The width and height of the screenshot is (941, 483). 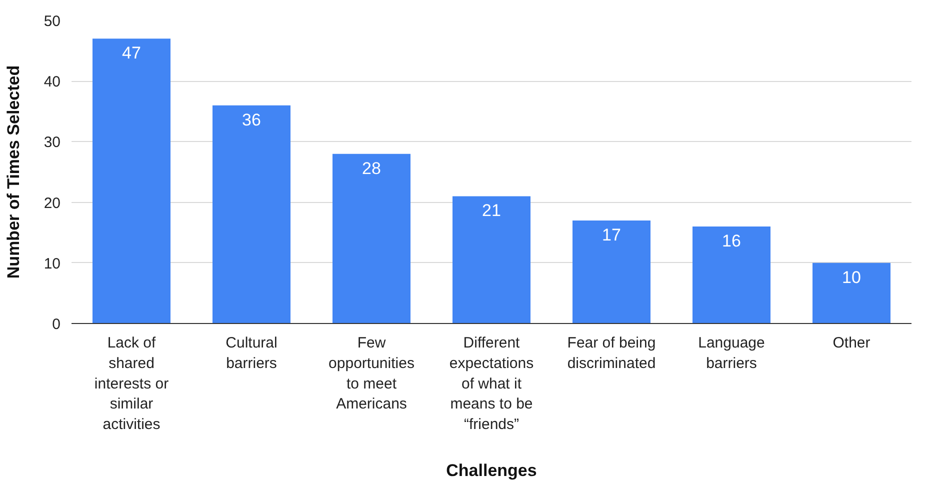 What do you see at coordinates (611, 234) in the screenshot?
I see `data-label: 17` at bounding box center [611, 234].